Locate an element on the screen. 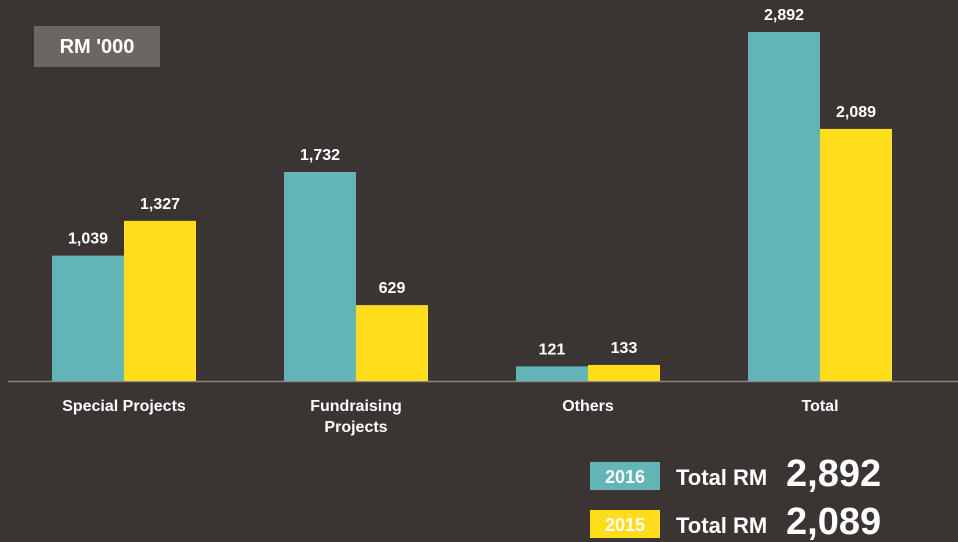  x-tick-label: Total is located at coordinates (820, 406).